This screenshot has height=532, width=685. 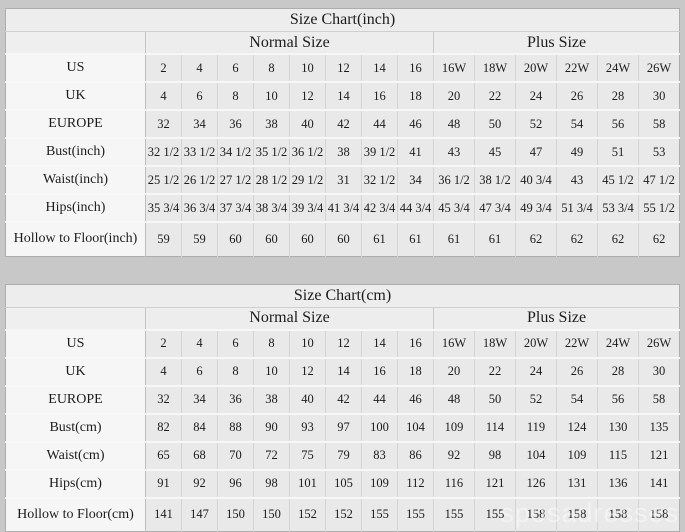 I want to click on size-value-cell: 42 3/4, so click(x=380, y=208).